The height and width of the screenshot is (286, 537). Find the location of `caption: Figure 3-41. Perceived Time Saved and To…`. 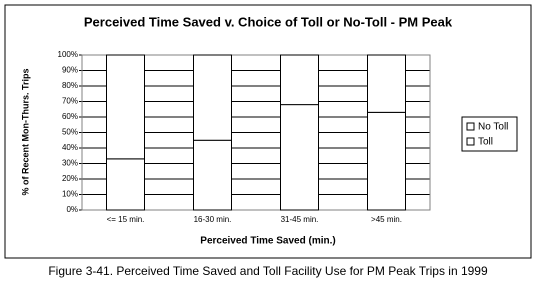

caption: Figure 3-41. Perceived Time Saved and To… is located at coordinates (268, 271).